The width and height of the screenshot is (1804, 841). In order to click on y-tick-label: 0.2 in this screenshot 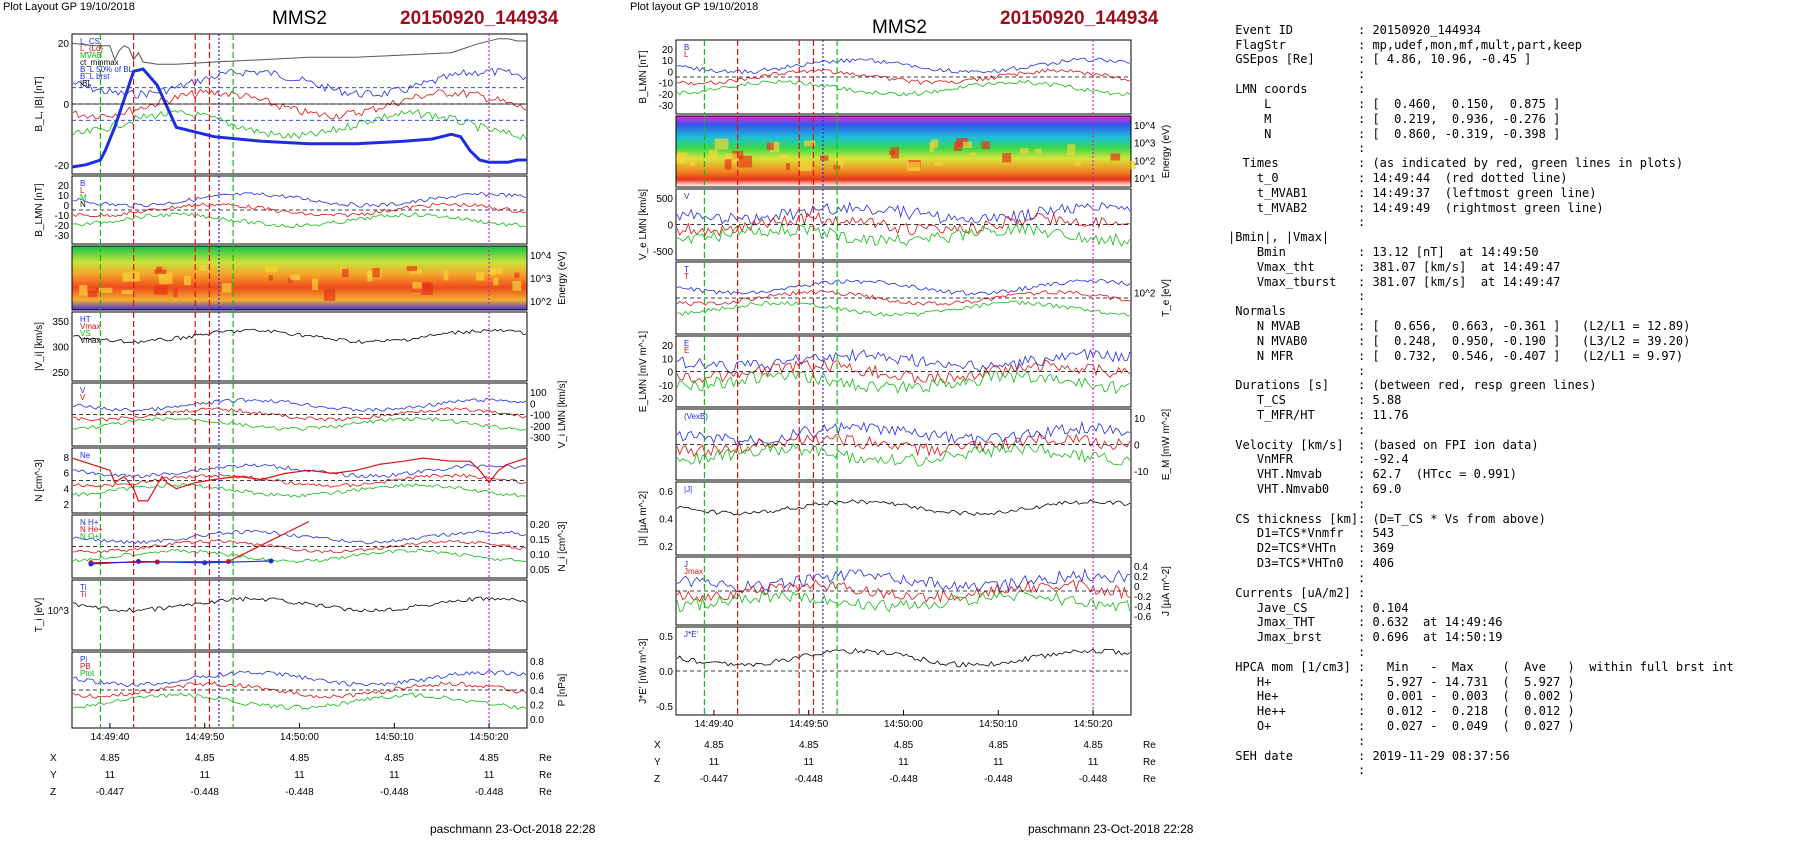, I will do `click(1141, 577)`.